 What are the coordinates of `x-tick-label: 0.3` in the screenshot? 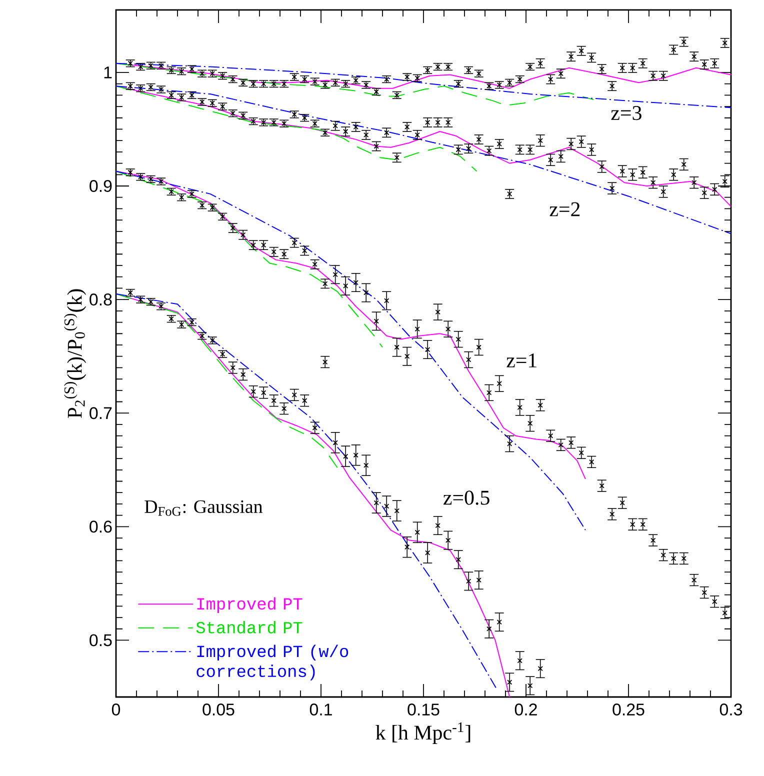 It's located at (731, 710).